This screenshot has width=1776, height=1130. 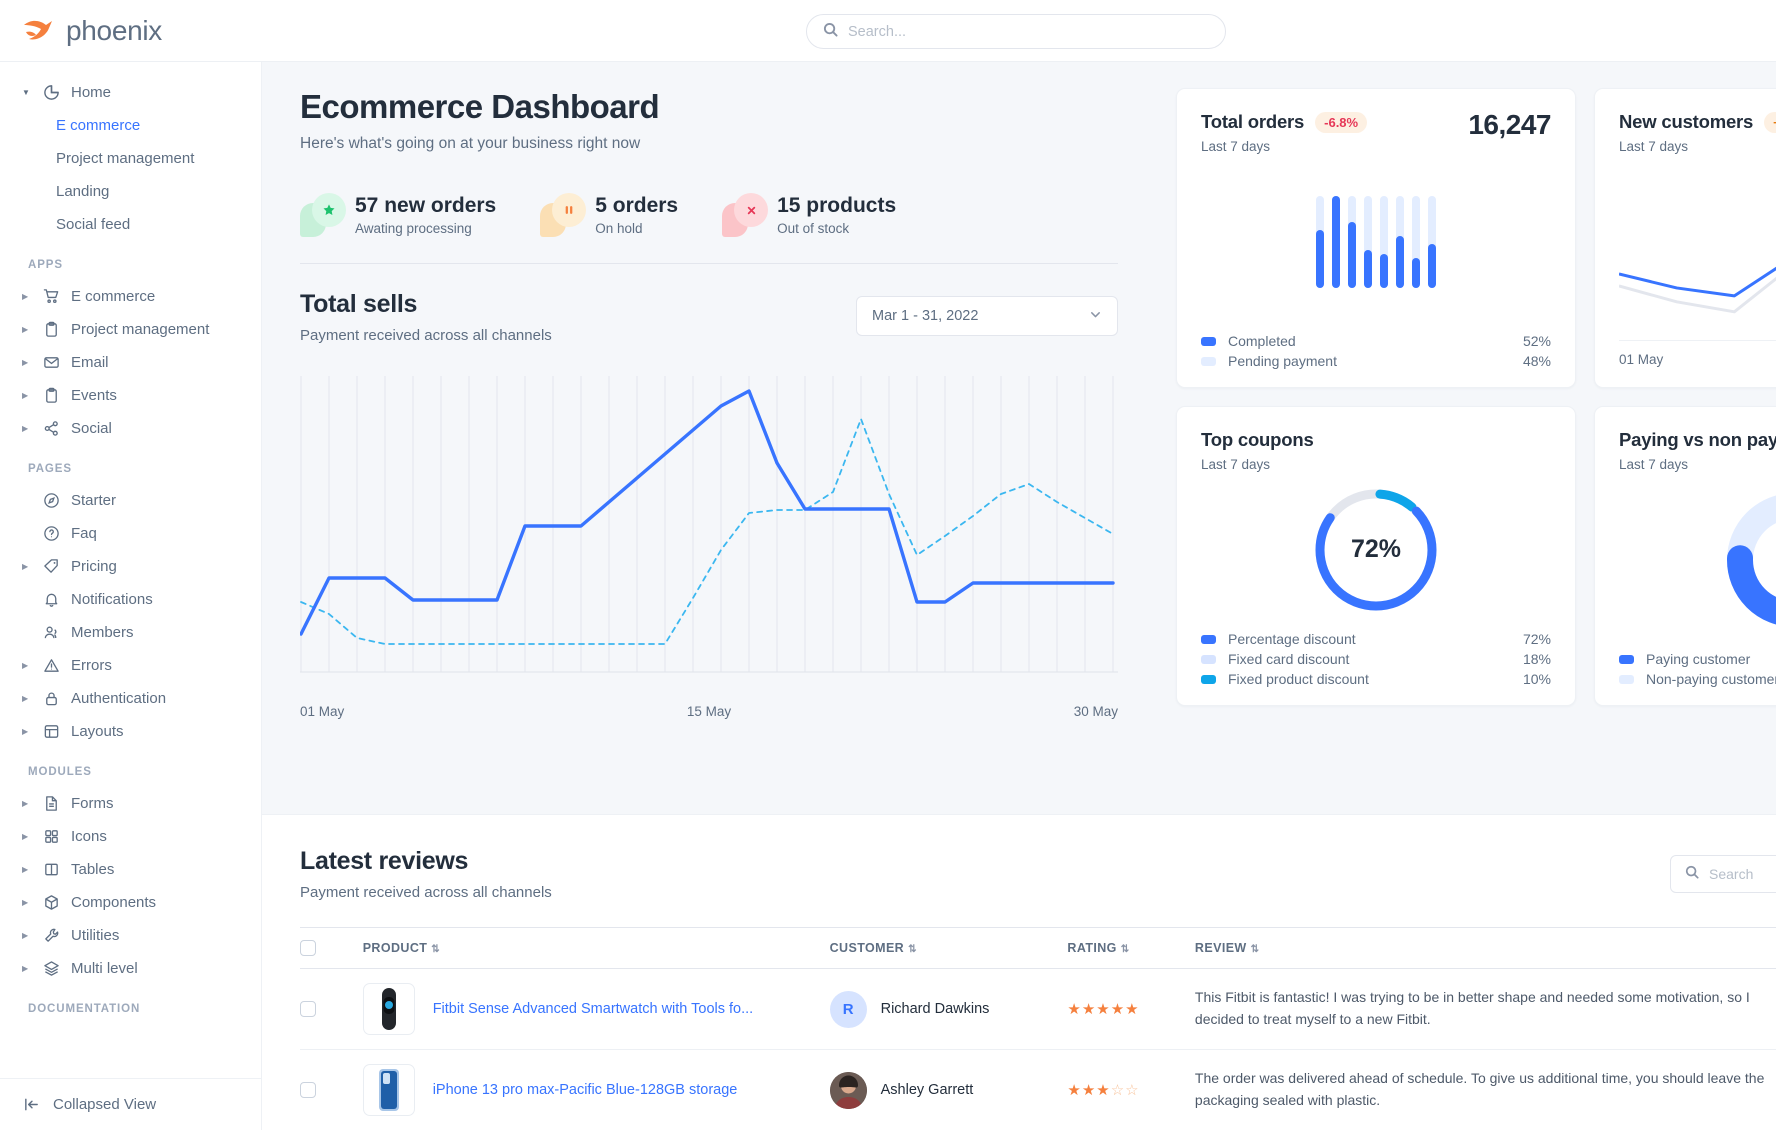 I want to click on stat-blob-red, so click(x=745, y=215).